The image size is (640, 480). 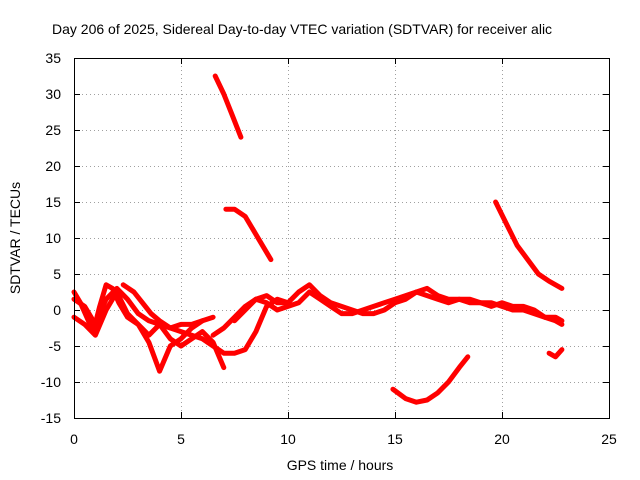 I want to click on x-axis-label: GPS time / hours, so click(x=340, y=465).